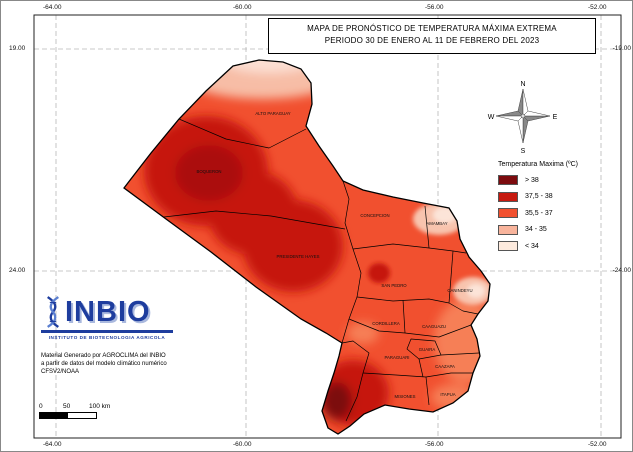 This screenshot has height=452, width=633. What do you see at coordinates (434, 7) in the screenshot?
I see `coord-top-3: -56.00` at bounding box center [434, 7].